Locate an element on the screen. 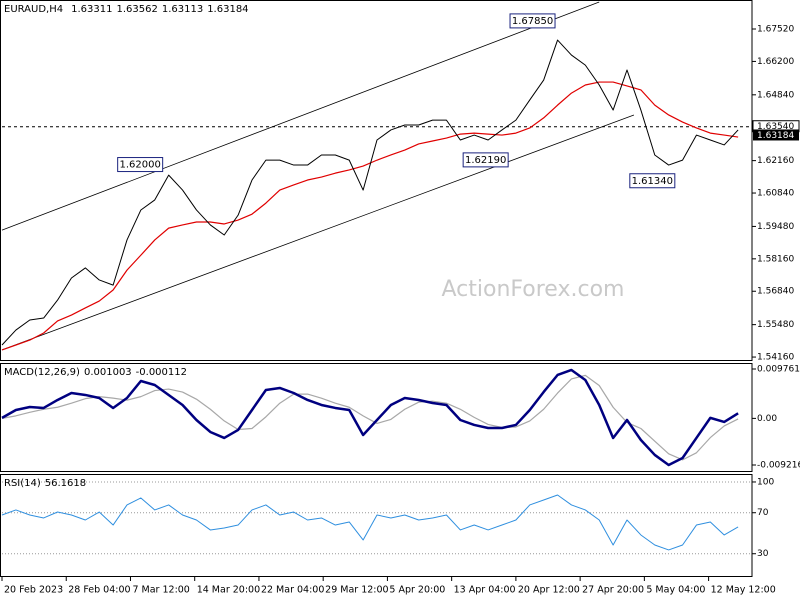  y-tick-label: 1.62160 is located at coordinates (775, 161).